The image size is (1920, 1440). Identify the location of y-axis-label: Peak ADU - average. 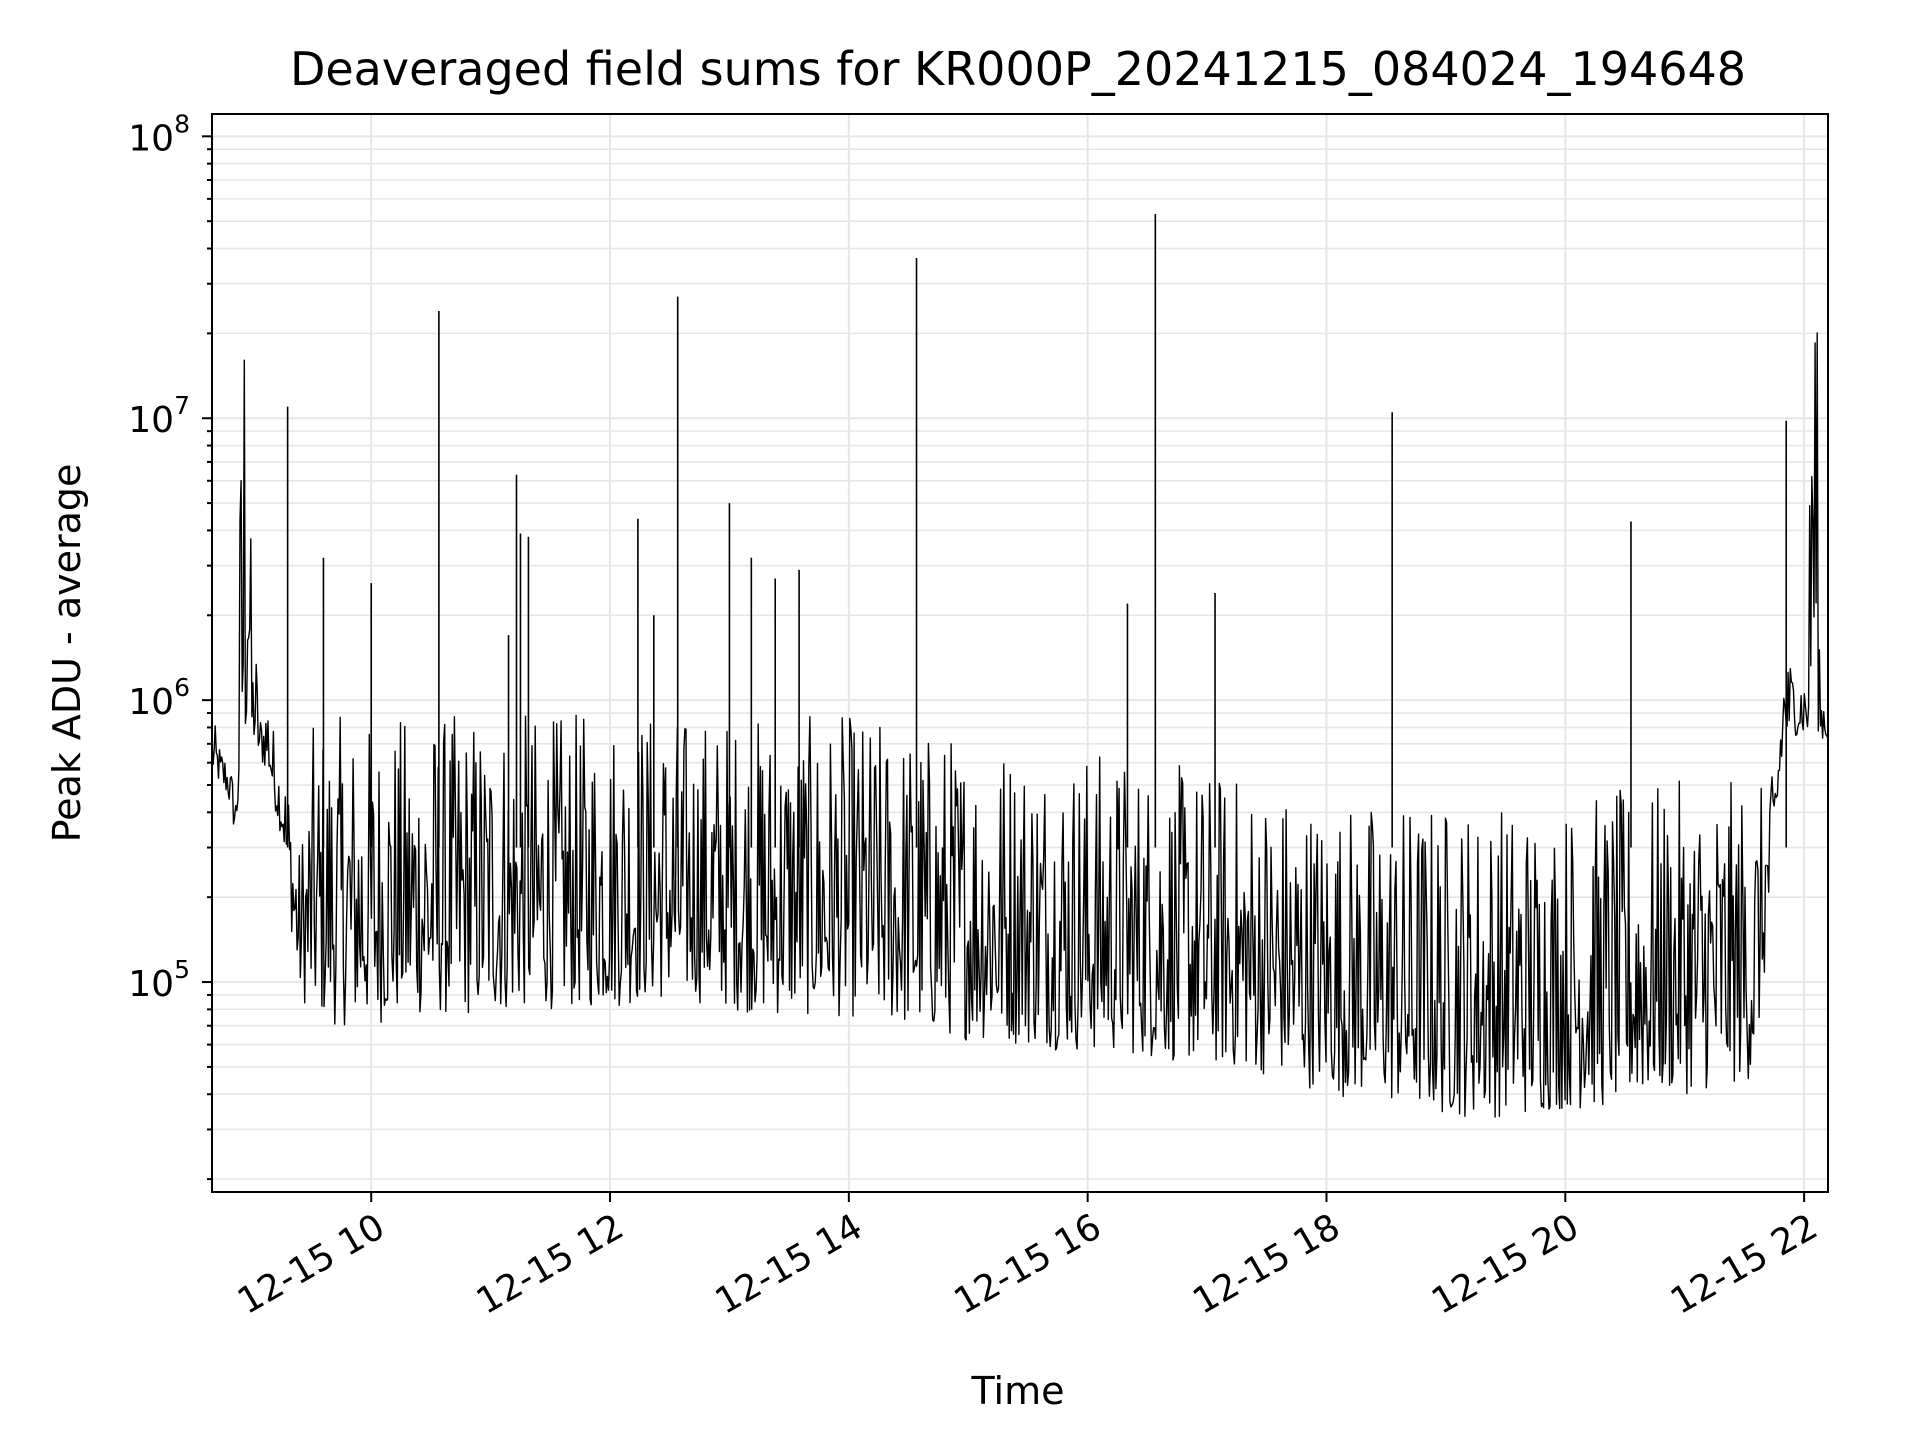
(67, 653).